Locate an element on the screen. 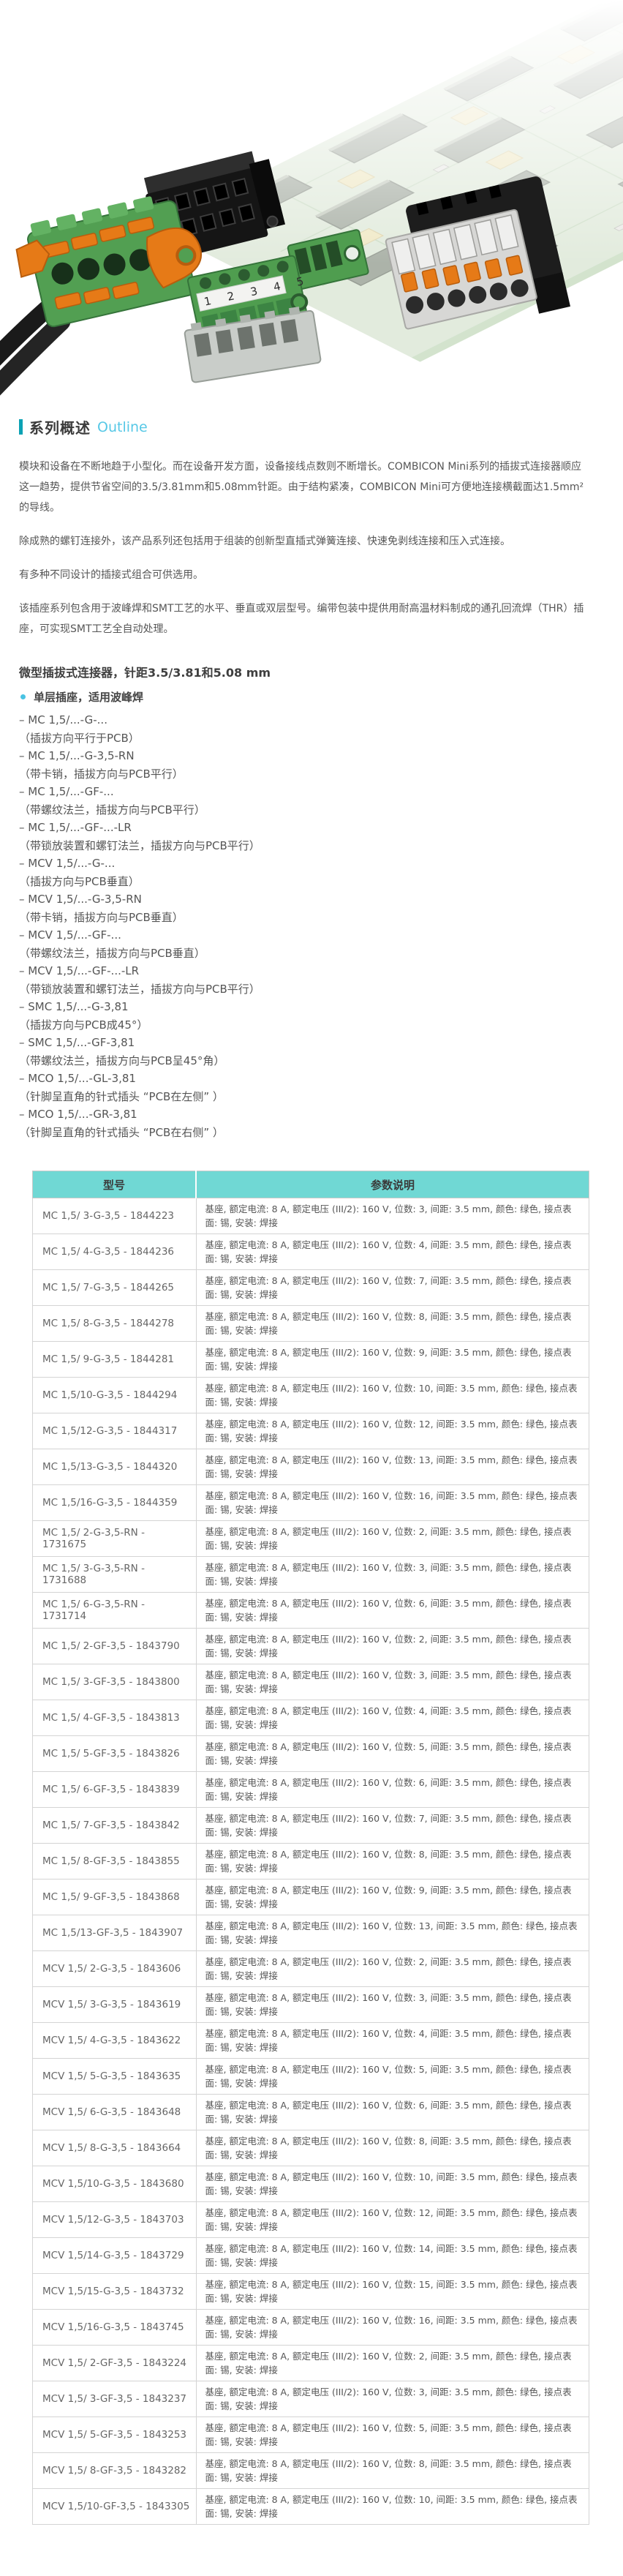 The height and width of the screenshot is (2576, 623). model-note: （带卡销，插拔方向与PCB垂直） is located at coordinates (305, 918).